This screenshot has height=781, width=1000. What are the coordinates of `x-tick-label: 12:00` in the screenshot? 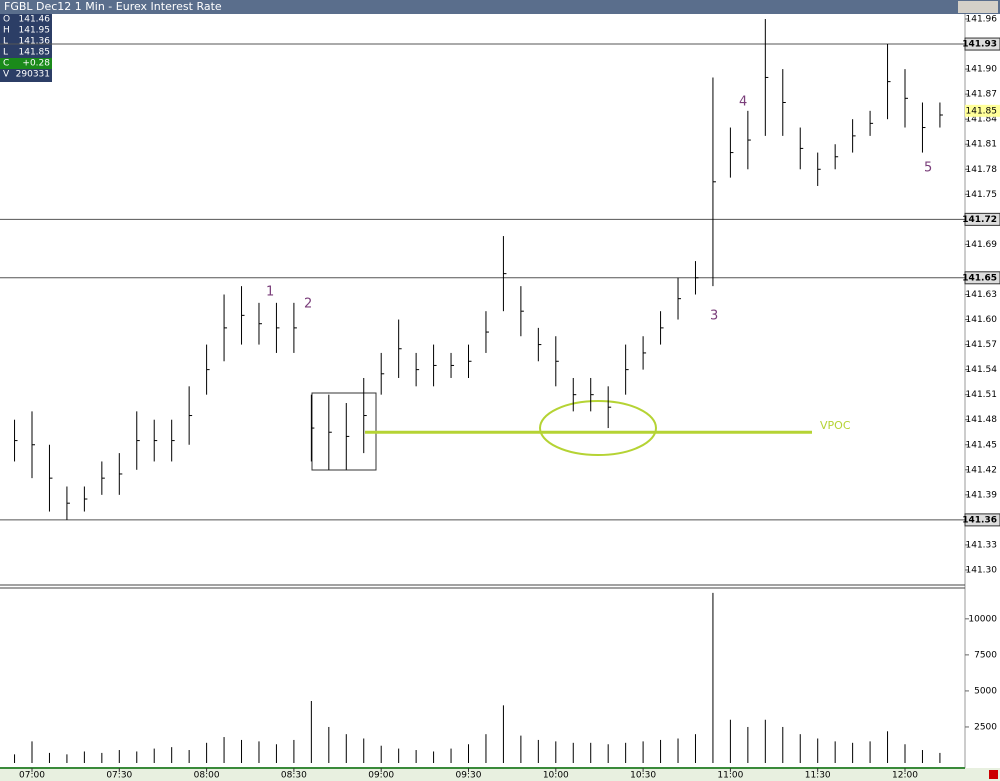 It's located at (905, 776).